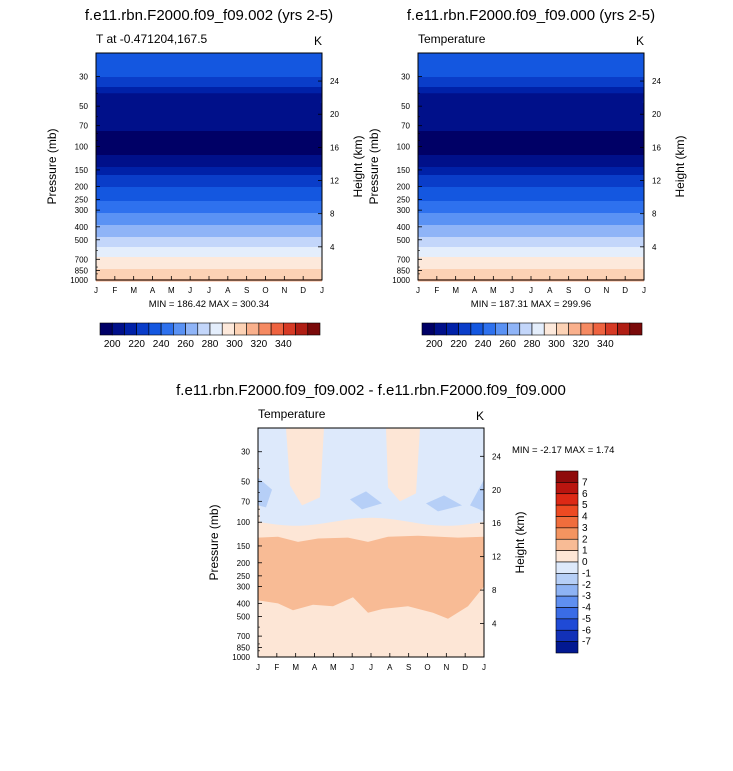 The image size is (733, 771). I want to click on colorbar-label: 0, so click(585, 562).